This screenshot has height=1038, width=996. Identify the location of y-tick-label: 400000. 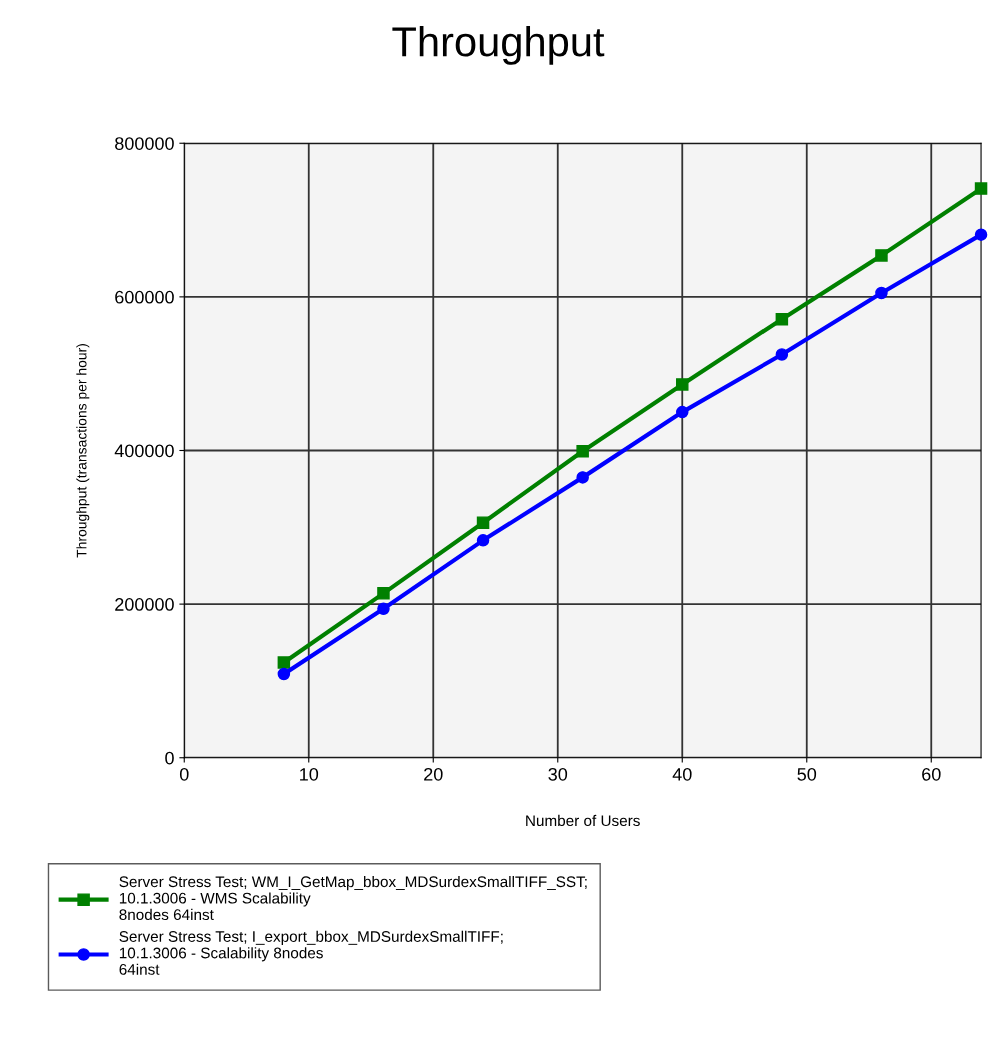
(144, 451).